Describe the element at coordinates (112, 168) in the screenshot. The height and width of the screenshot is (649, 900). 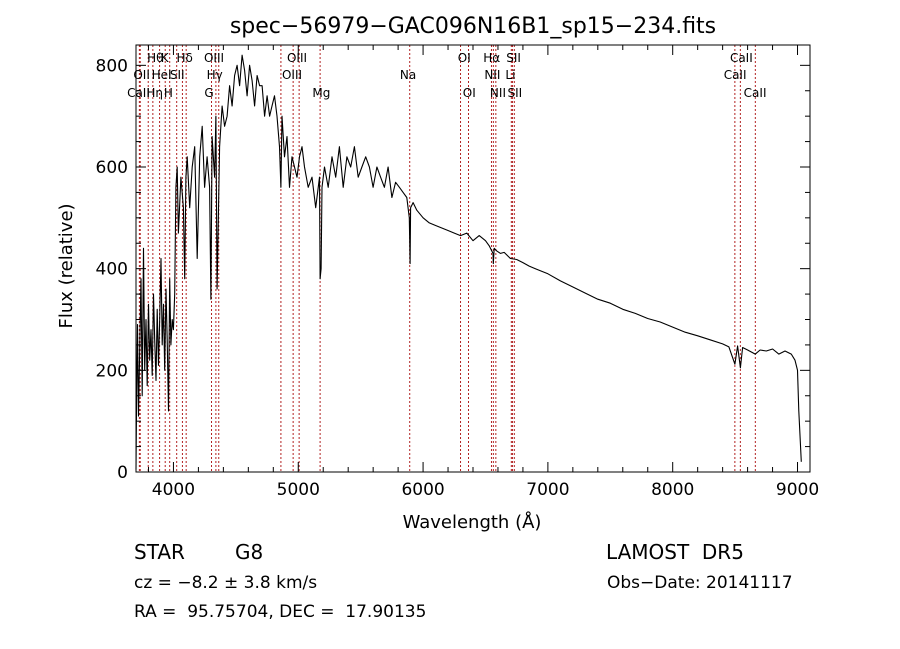
I see `y-tick-label: 600` at that location.